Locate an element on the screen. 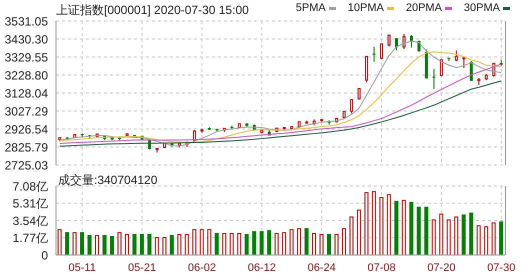 The width and height of the screenshot is (530, 276). y-tick-label: 7.08亿 is located at coordinates (30, 186).